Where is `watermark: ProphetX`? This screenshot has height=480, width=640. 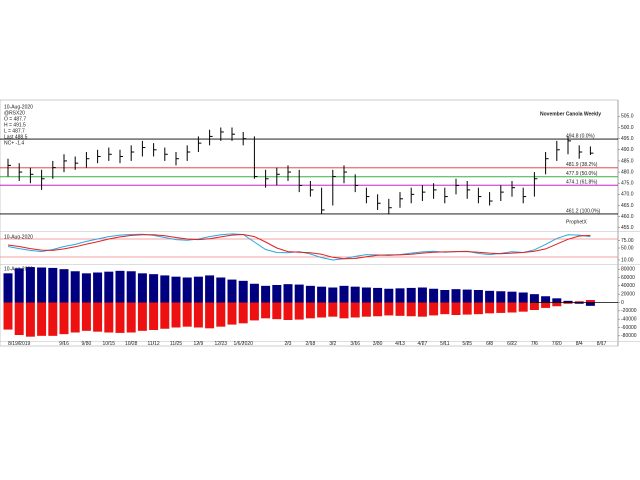 watermark: ProphetX is located at coordinates (577, 222).